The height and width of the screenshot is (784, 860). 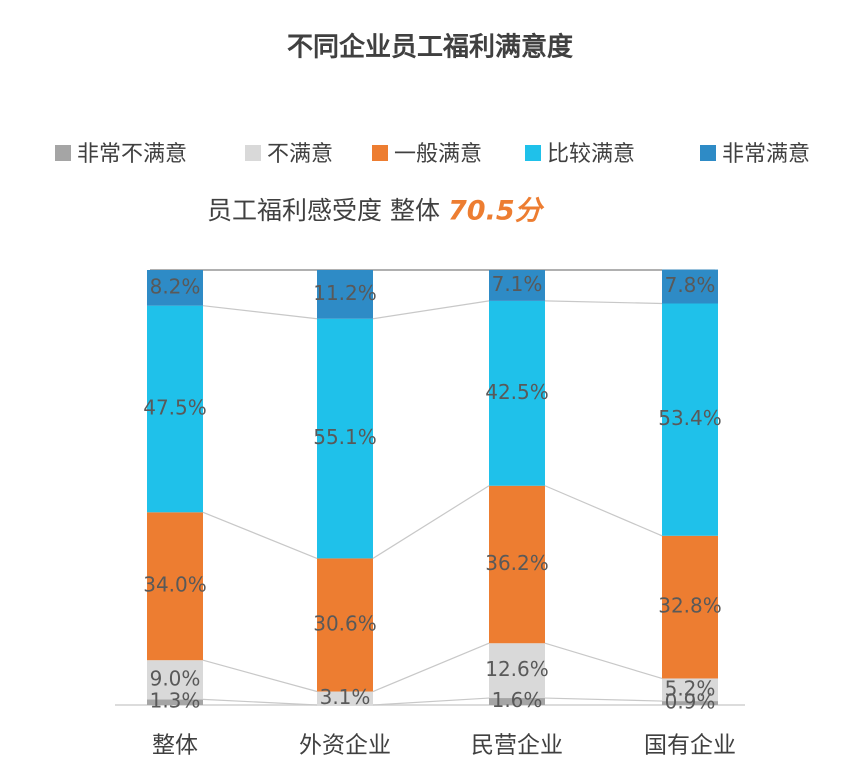 I want to click on data-label: 1.6%, so click(x=517, y=700).